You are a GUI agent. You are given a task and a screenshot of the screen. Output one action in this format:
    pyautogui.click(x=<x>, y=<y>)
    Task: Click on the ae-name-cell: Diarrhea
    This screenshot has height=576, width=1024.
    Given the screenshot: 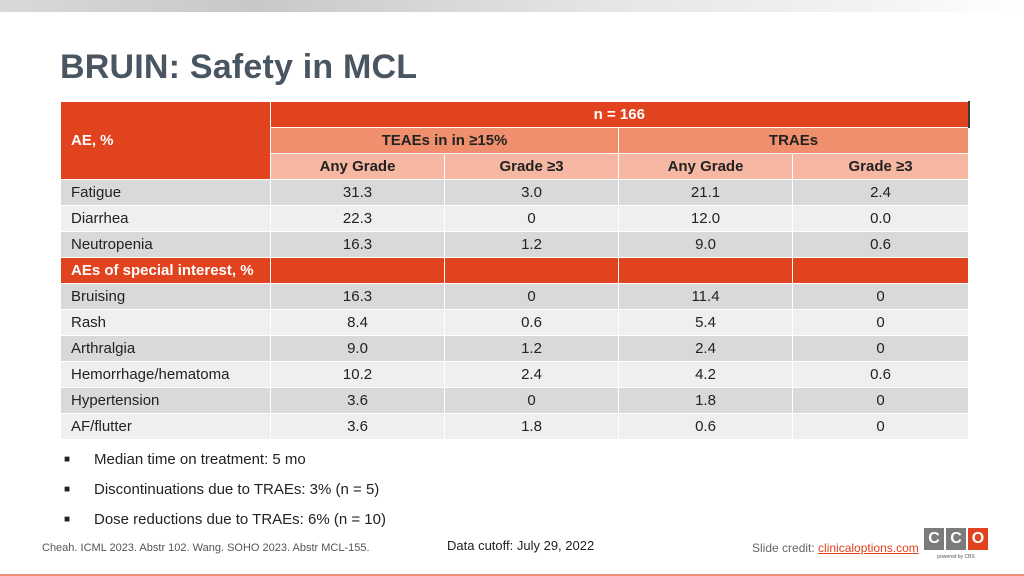 What is the action you would take?
    pyautogui.click(x=165, y=218)
    